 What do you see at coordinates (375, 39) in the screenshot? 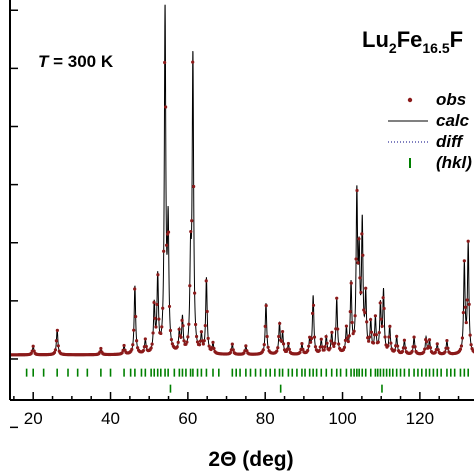
I see `title-element-1: Lu` at bounding box center [375, 39].